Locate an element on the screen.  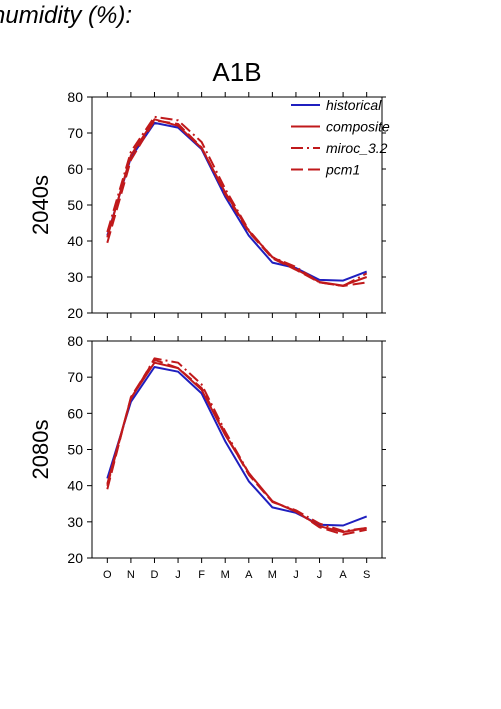
chart-title: A1B is located at coordinates (236, 72).